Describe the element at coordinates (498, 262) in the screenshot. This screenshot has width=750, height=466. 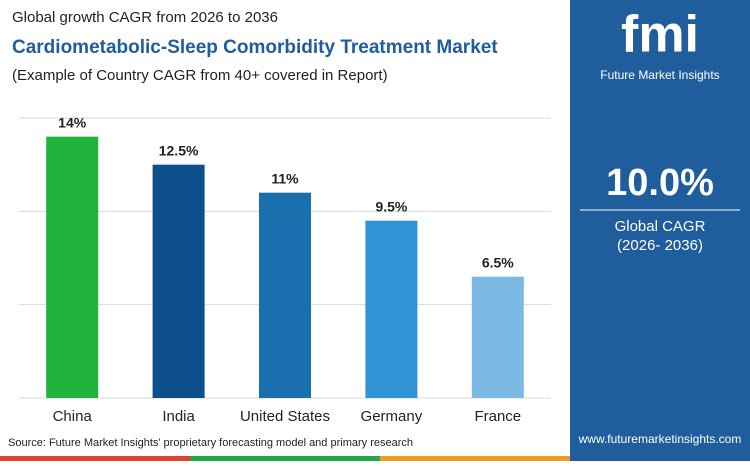
I see `data-label: 6.5%` at that location.